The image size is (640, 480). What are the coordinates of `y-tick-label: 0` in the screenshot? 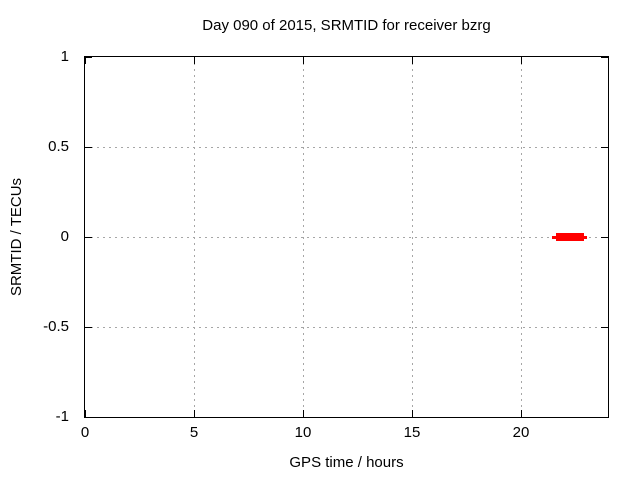 It's located at (64, 236).